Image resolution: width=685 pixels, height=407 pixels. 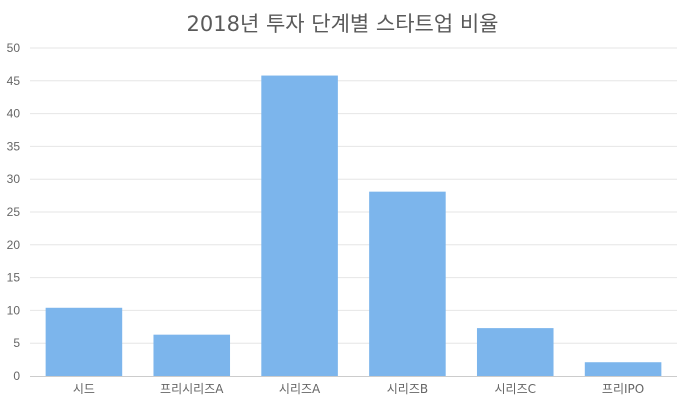 I want to click on y-tick-label: 10, so click(x=14, y=310).